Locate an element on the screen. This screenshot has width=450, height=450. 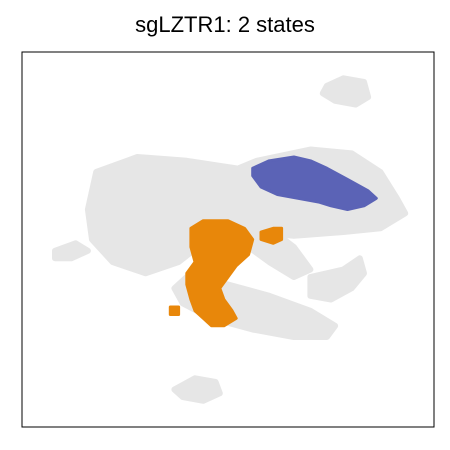
background-cells-right-branch is located at coordinates (337, 279).